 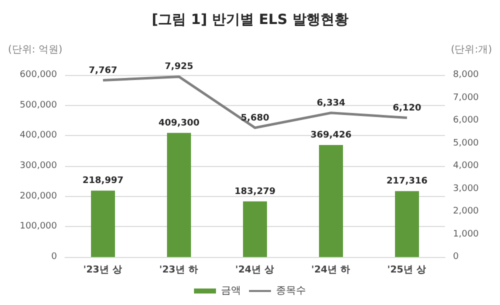 What do you see at coordinates (466, 121) in the screenshot?
I see `y2-tick-label: 6,000` at bounding box center [466, 121].